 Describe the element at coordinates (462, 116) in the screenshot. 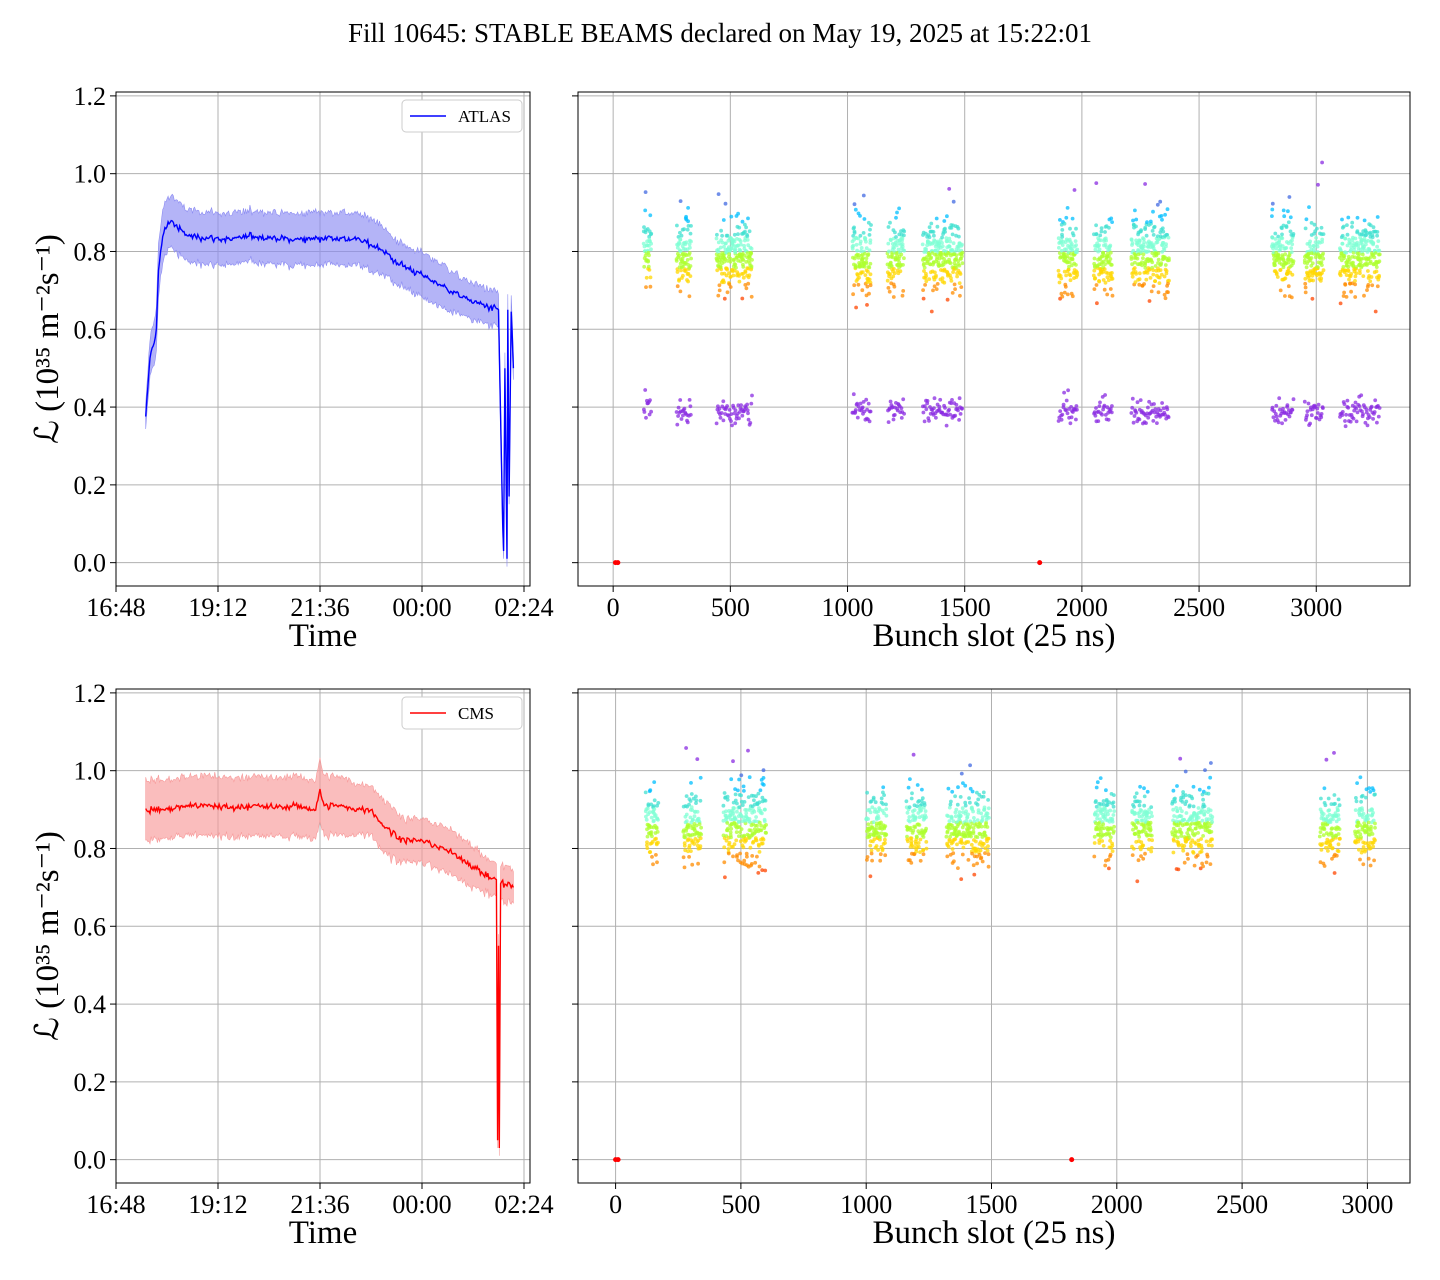

I see `legend-box` at that location.